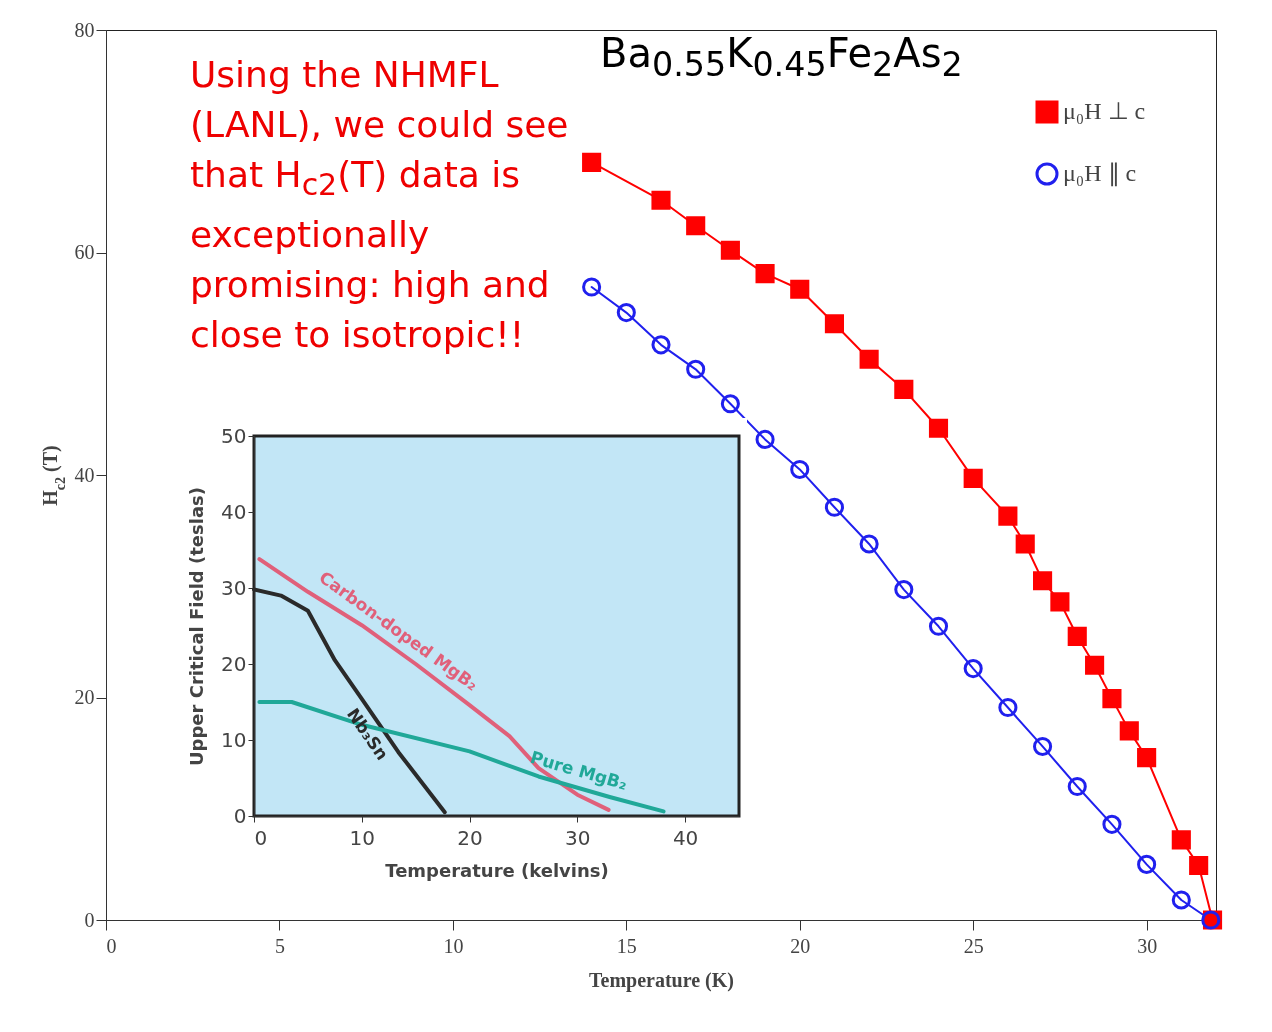 The image size is (1272, 1032). I want to click on y-tick-label: 30, so click(234, 587).